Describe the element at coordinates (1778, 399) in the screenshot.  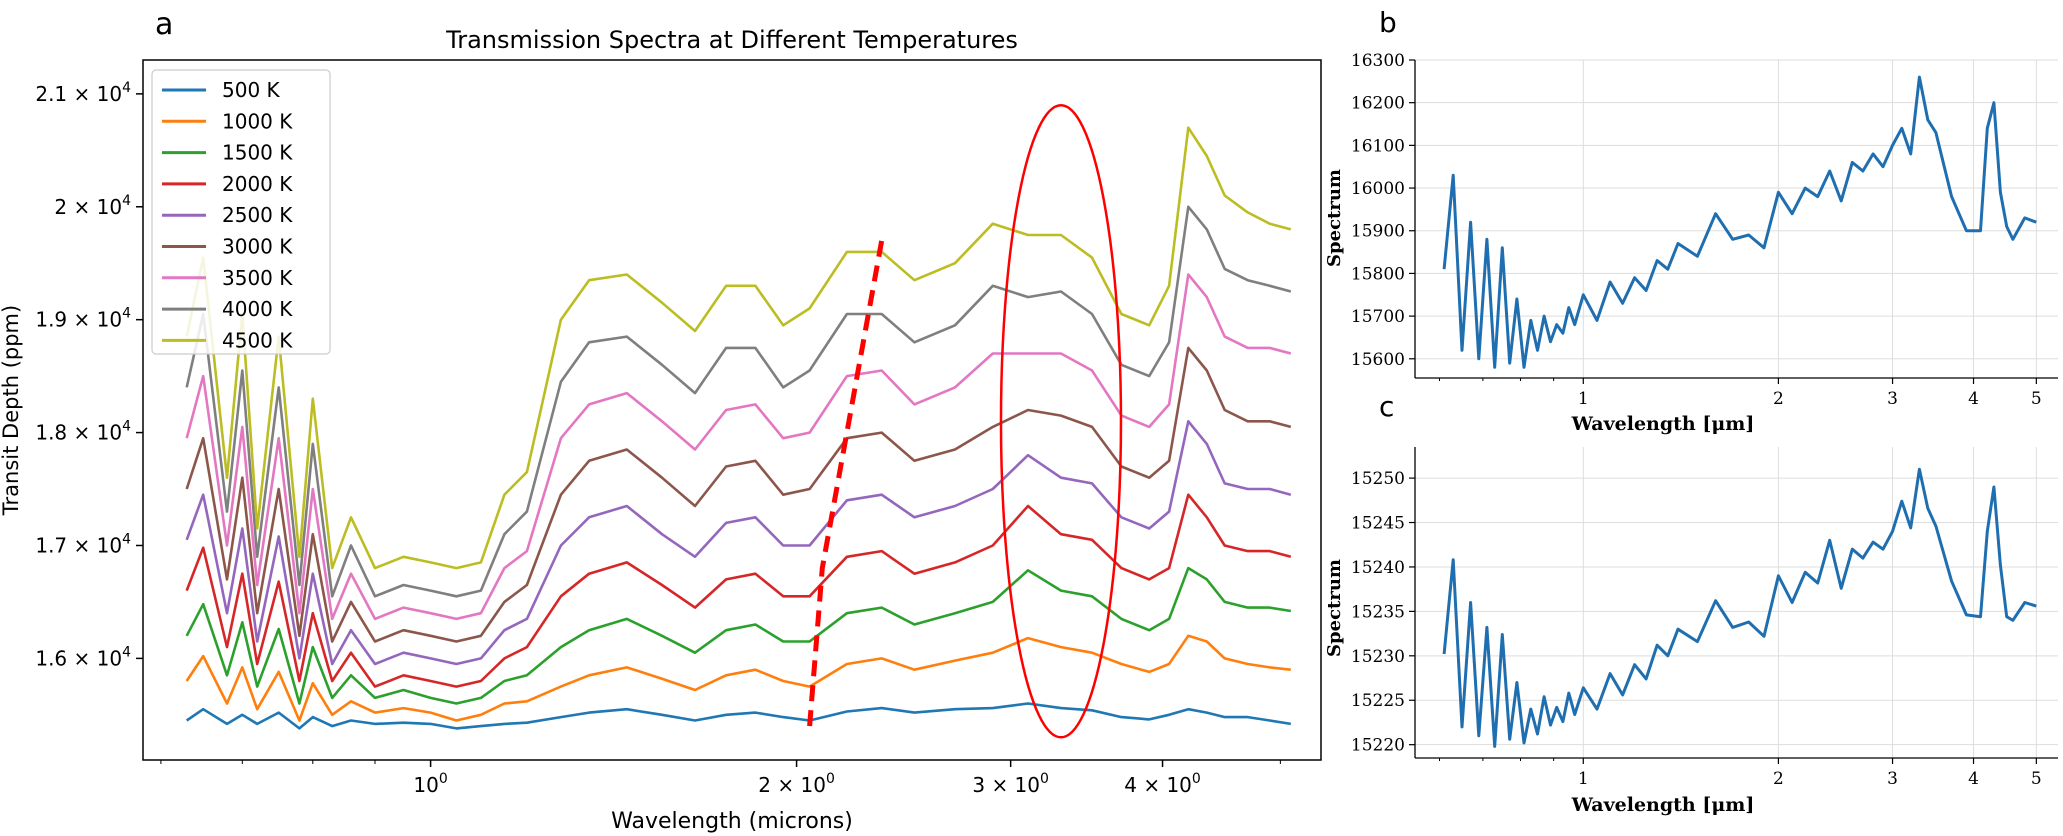
I see `chart-b-xtick-label: 2` at that location.